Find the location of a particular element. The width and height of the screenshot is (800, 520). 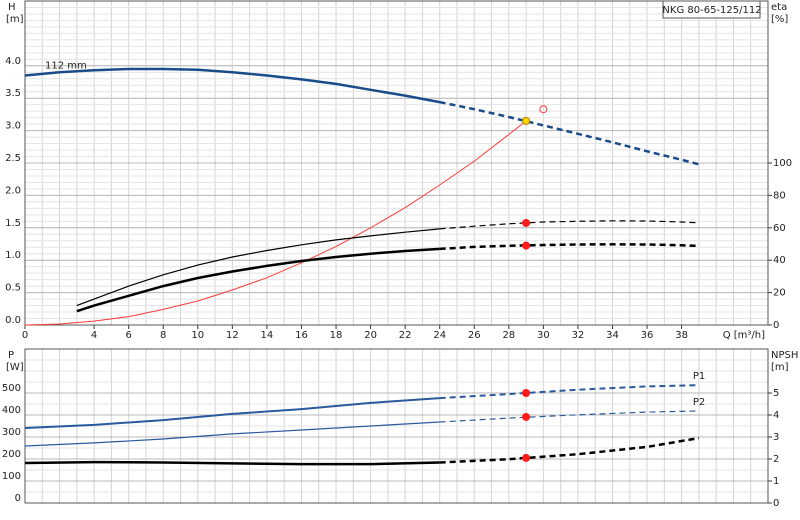

y-tick-label: 400 is located at coordinates (11, 410).